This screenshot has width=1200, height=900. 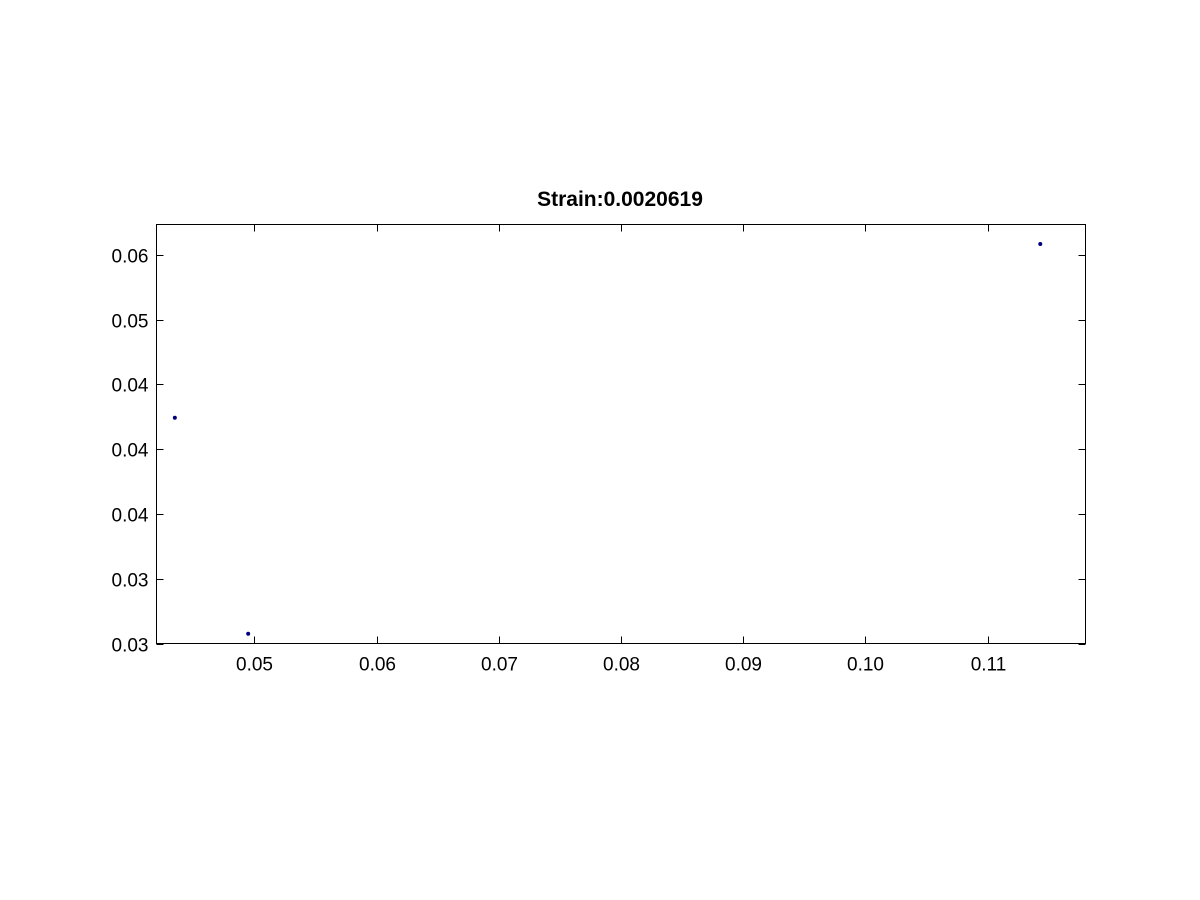 I want to click on chart-title: Strain:0.0020619, so click(x=620, y=199).